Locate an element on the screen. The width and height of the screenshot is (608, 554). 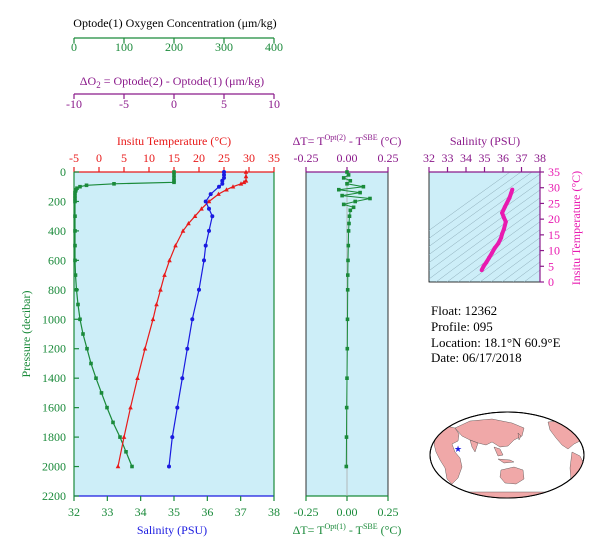
pressure-axis-tick-label: 1600 is located at coordinates (54, 408).